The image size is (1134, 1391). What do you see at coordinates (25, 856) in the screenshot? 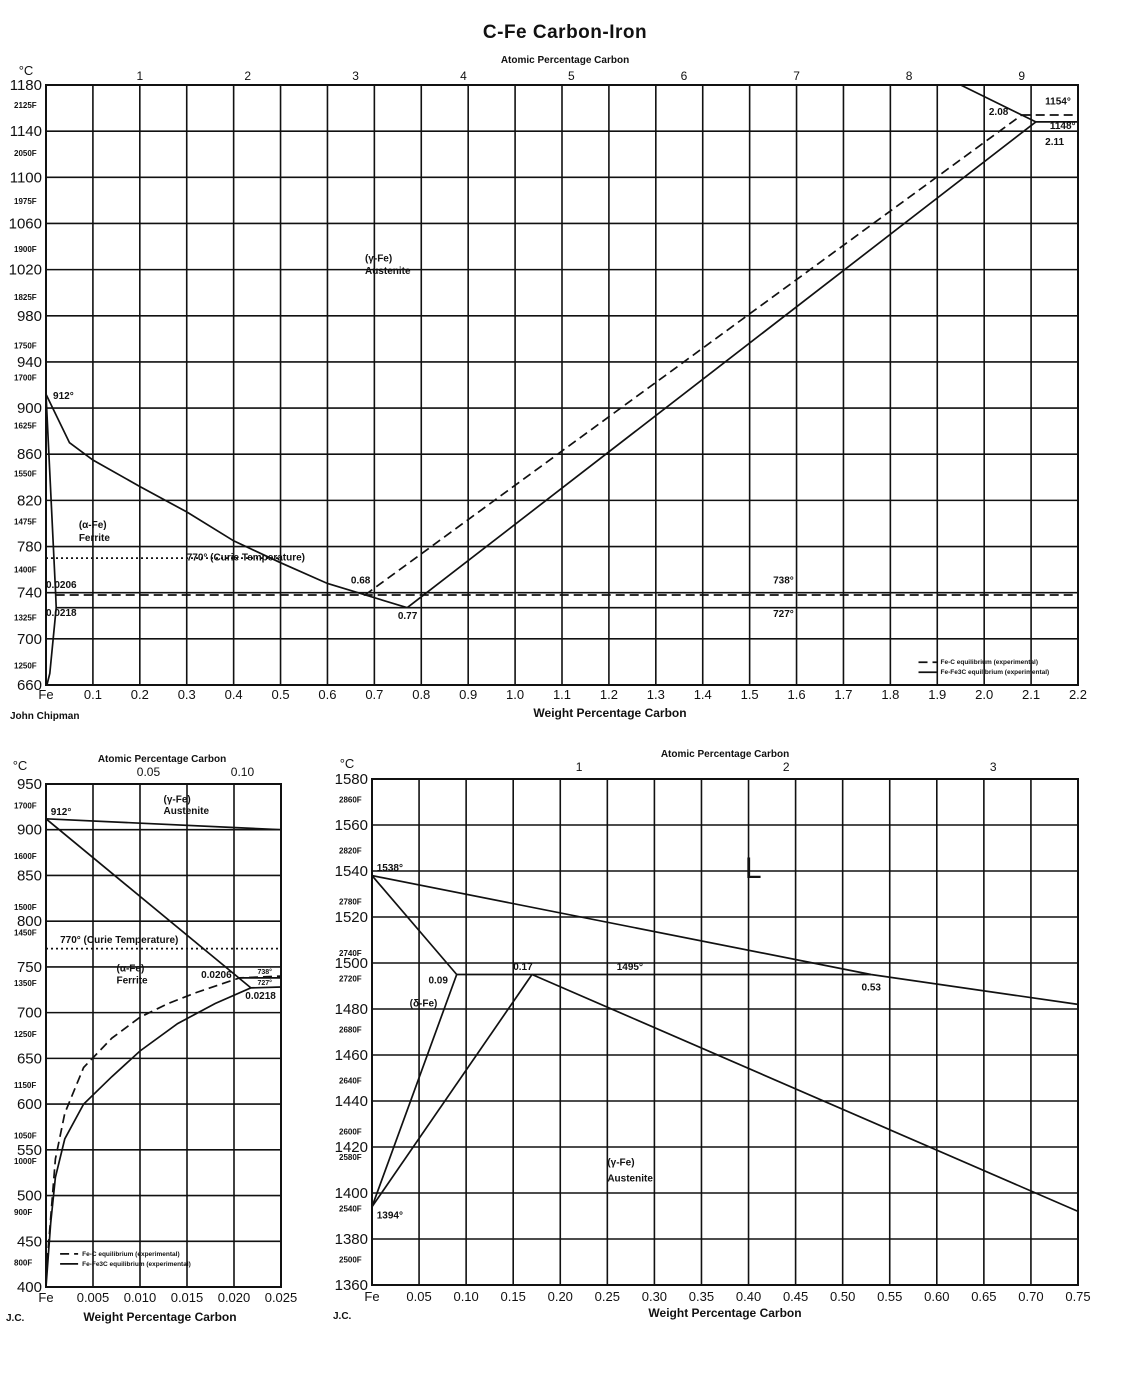
I see `y-tick-f-label: 1600F` at bounding box center [25, 856].